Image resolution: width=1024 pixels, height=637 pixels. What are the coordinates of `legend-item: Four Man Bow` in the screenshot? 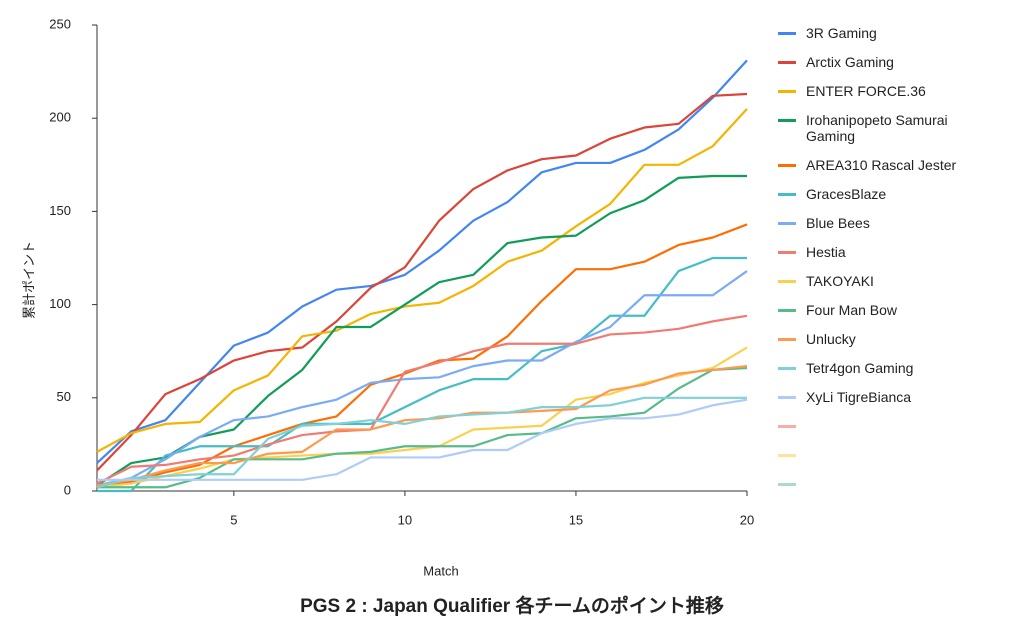 It's located at (883, 310).